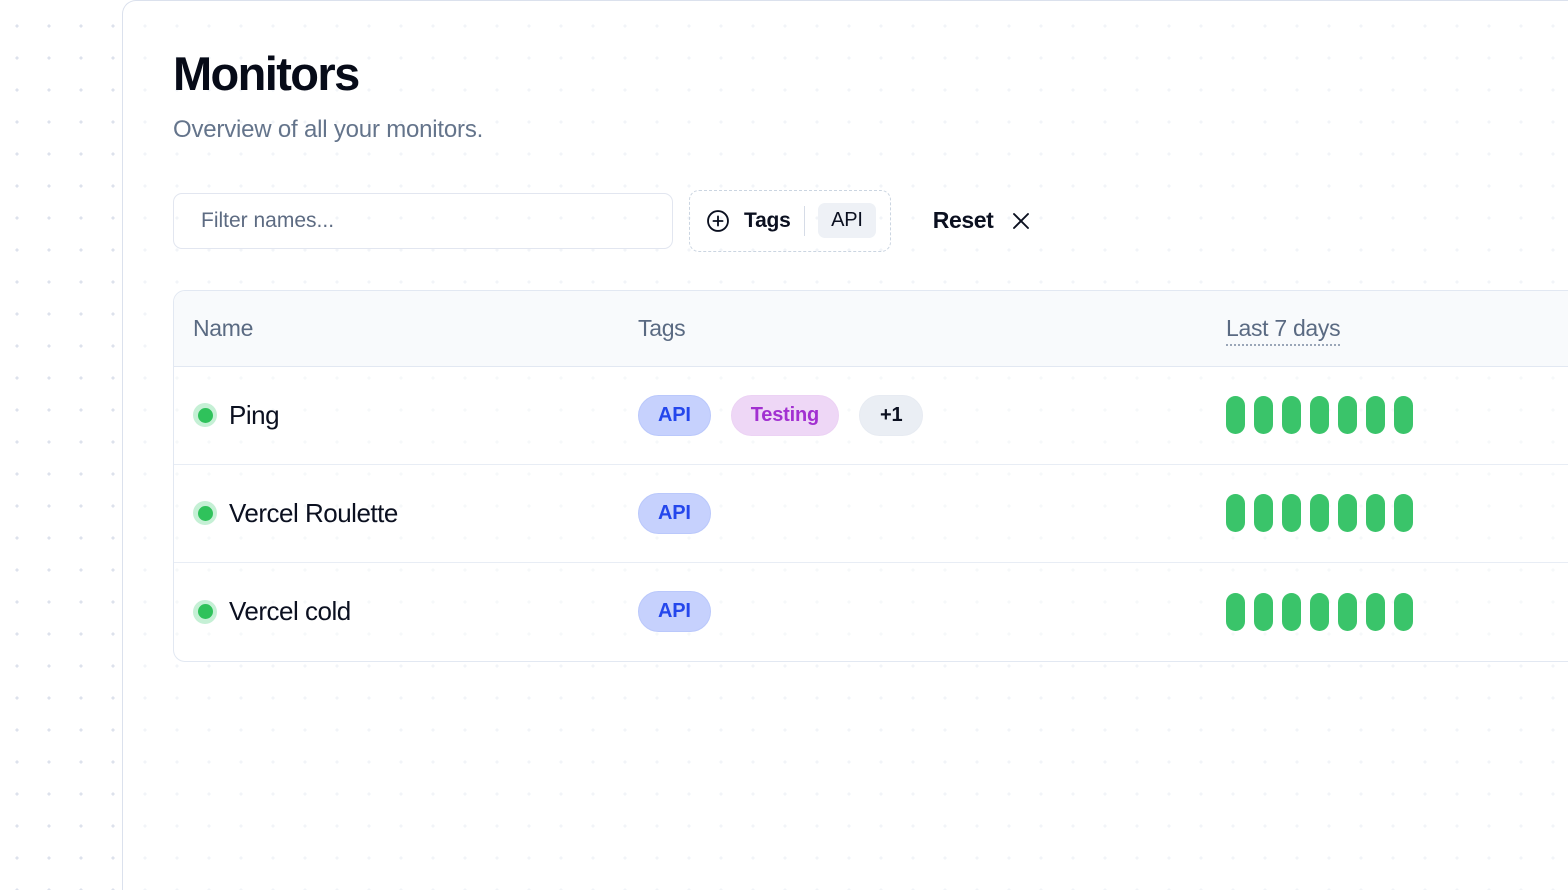  I want to click on table-row: Vercel cold API, so click(871, 612).